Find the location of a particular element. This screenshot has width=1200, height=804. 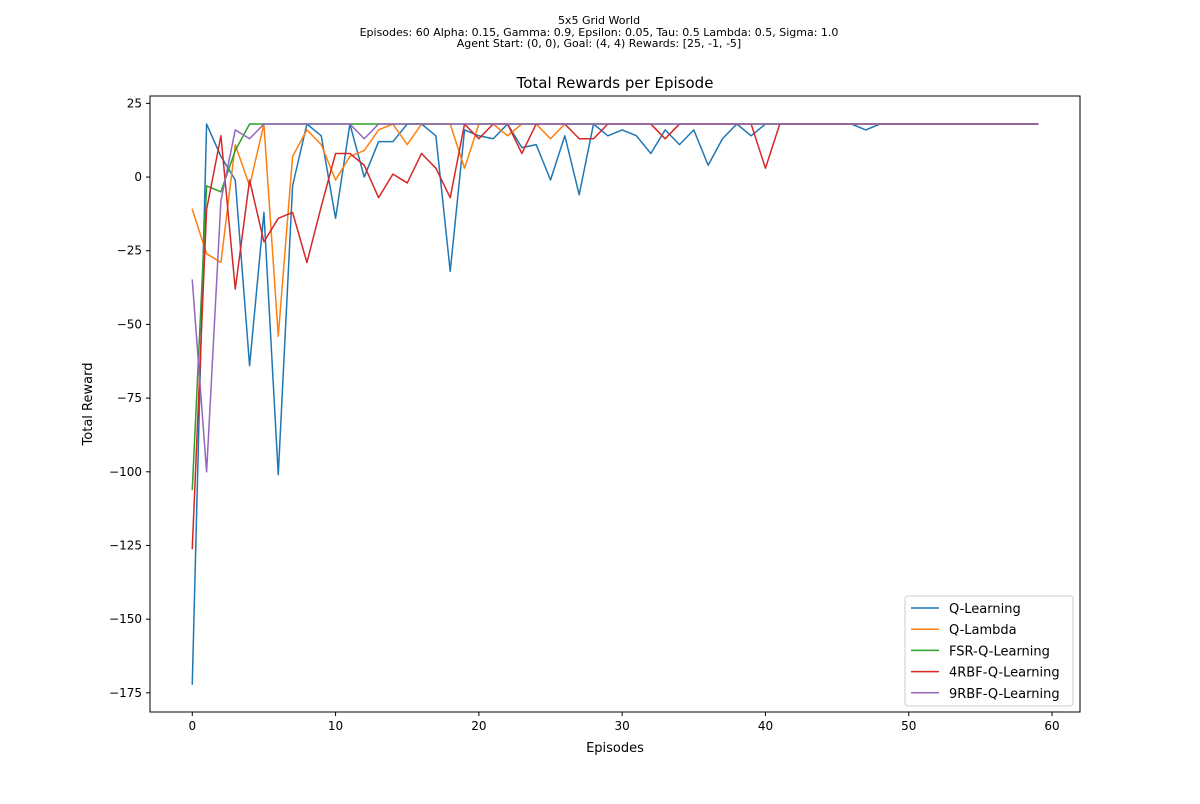

legend-label: Q-Lambda is located at coordinates (983, 630).